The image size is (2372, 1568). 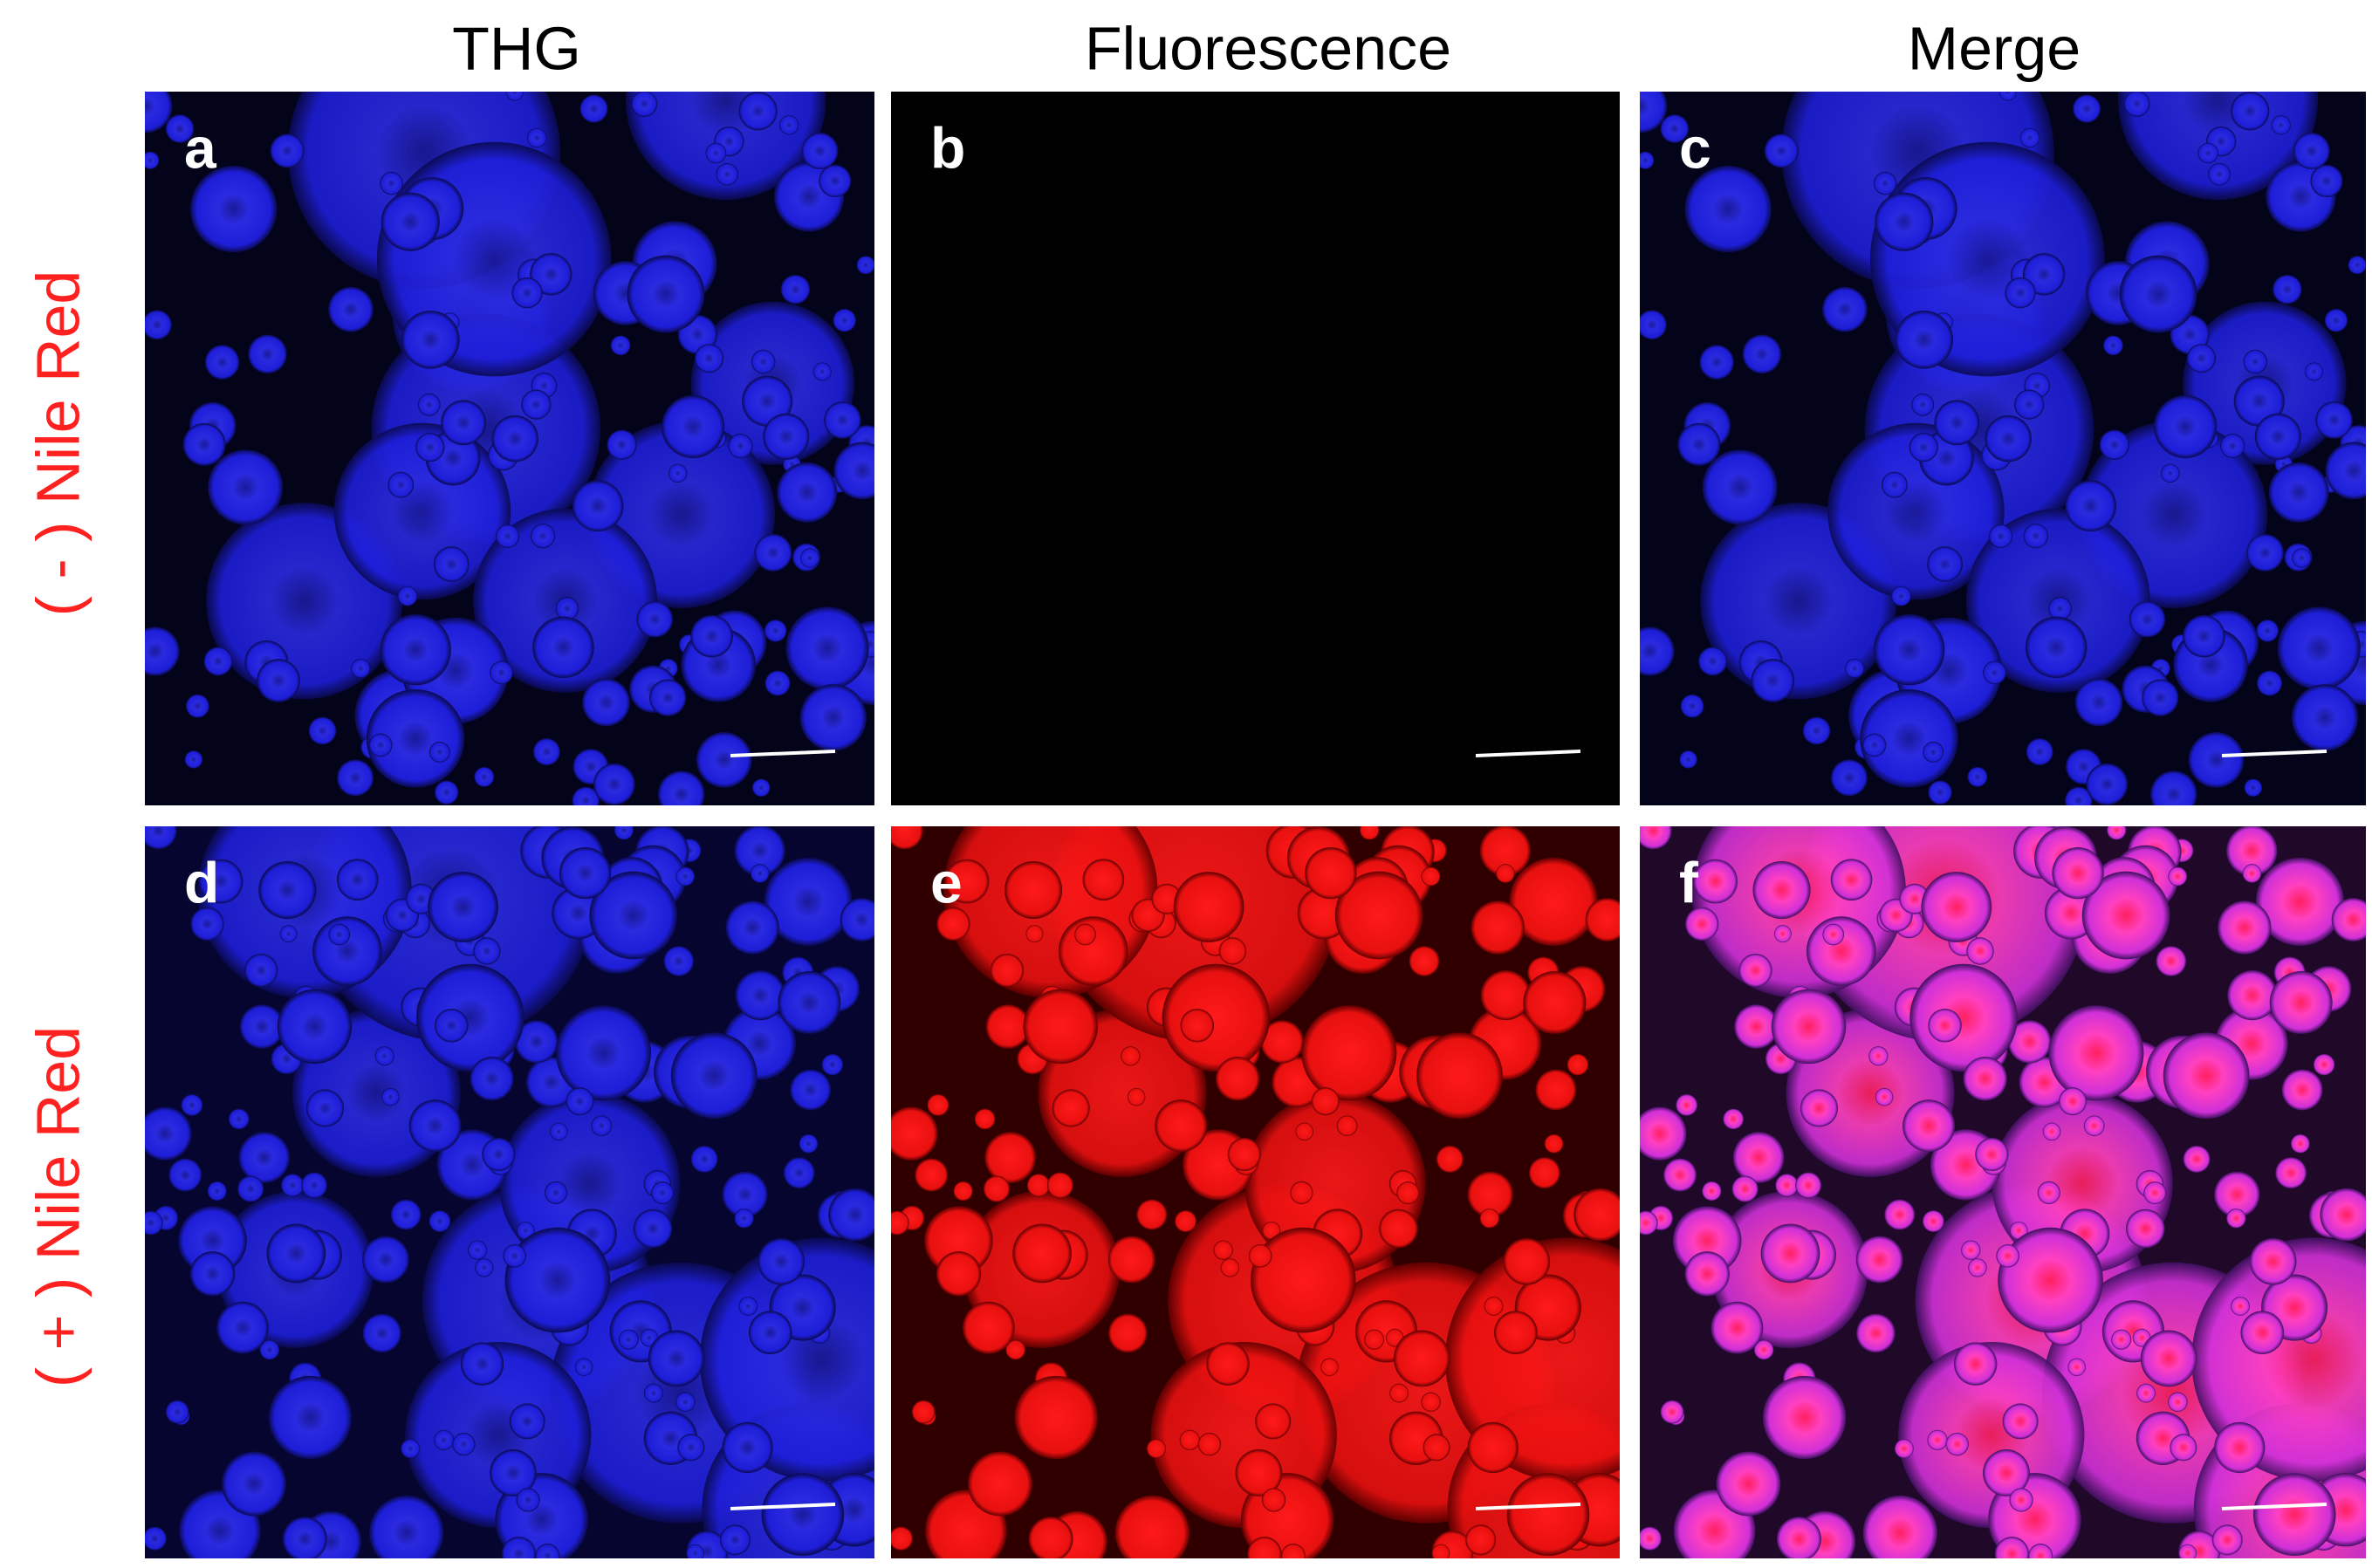 I want to click on row-label: ( + ) Nile Red, so click(x=58, y=1206).